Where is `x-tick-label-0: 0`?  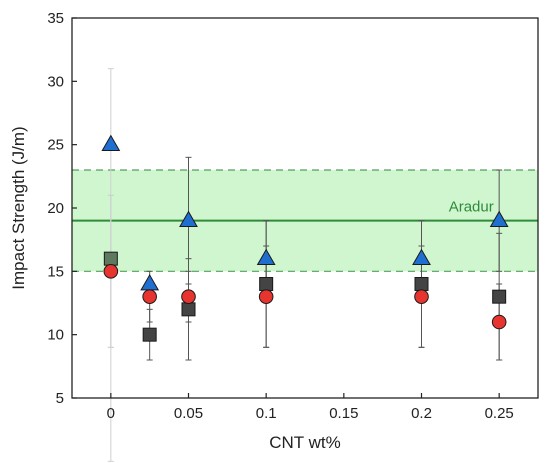 x-tick-label-0: 0 is located at coordinates (111, 413).